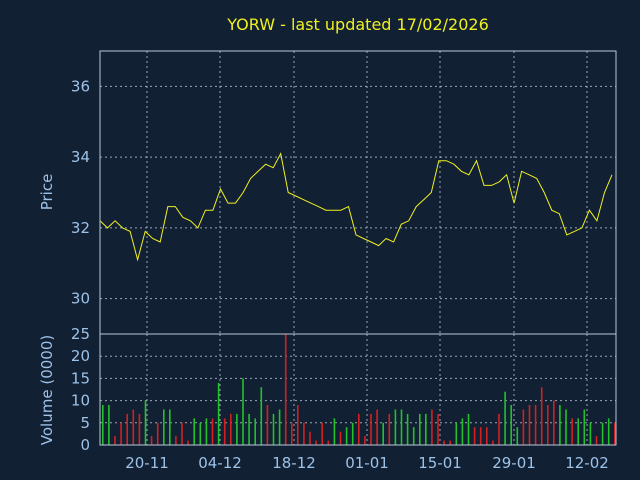 The width and height of the screenshot is (640, 480). Describe the element at coordinates (80, 228) in the screenshot. I see `price-y-tick-label: 32` at that location.